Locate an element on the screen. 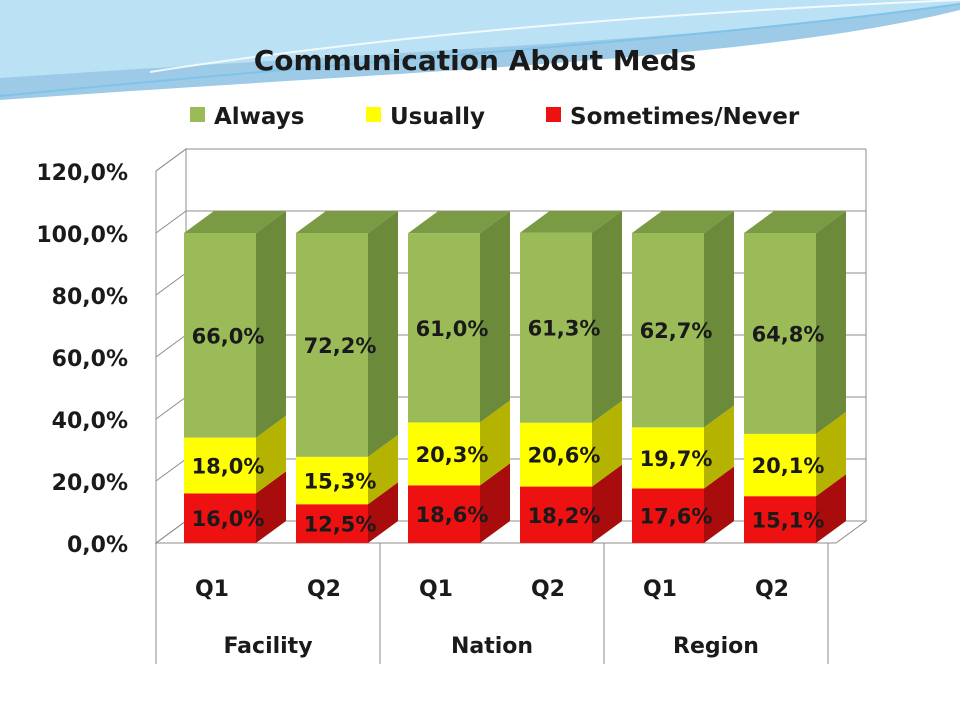  data-label: 16,0% is located at coordinates (228, 519).